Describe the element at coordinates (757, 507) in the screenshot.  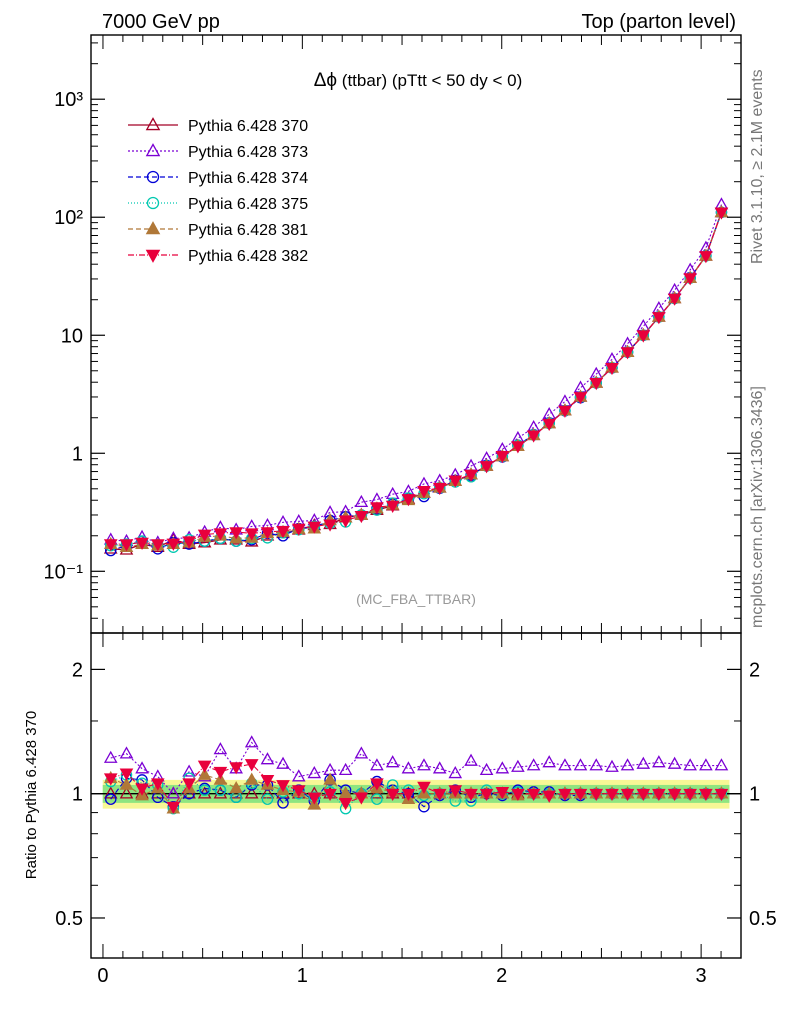
I see `mcplots-label: mcplots.cern.ch [arXiv:1306.3436]` at that location.